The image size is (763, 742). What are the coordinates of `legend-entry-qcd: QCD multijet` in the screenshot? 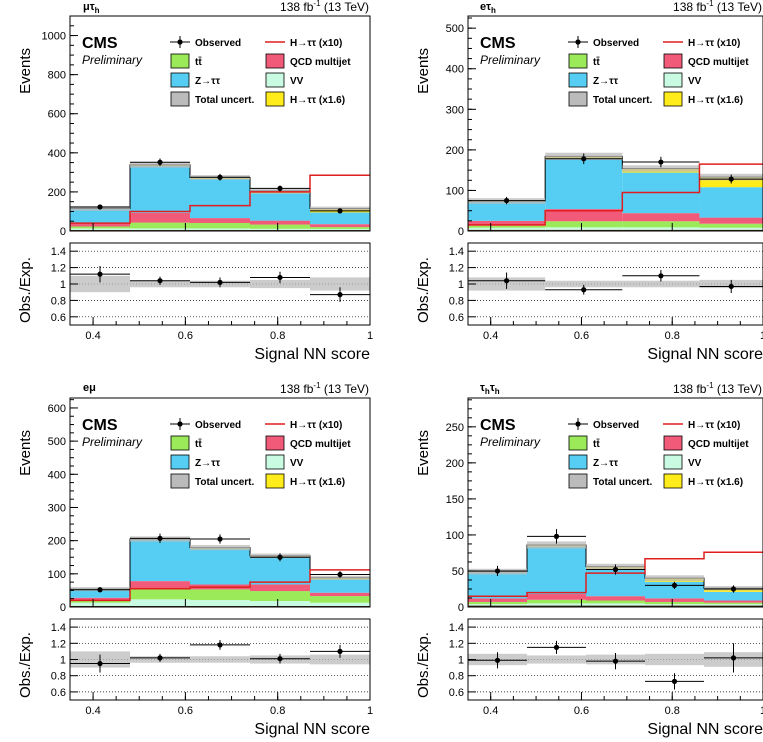 It's located at (308, 61).